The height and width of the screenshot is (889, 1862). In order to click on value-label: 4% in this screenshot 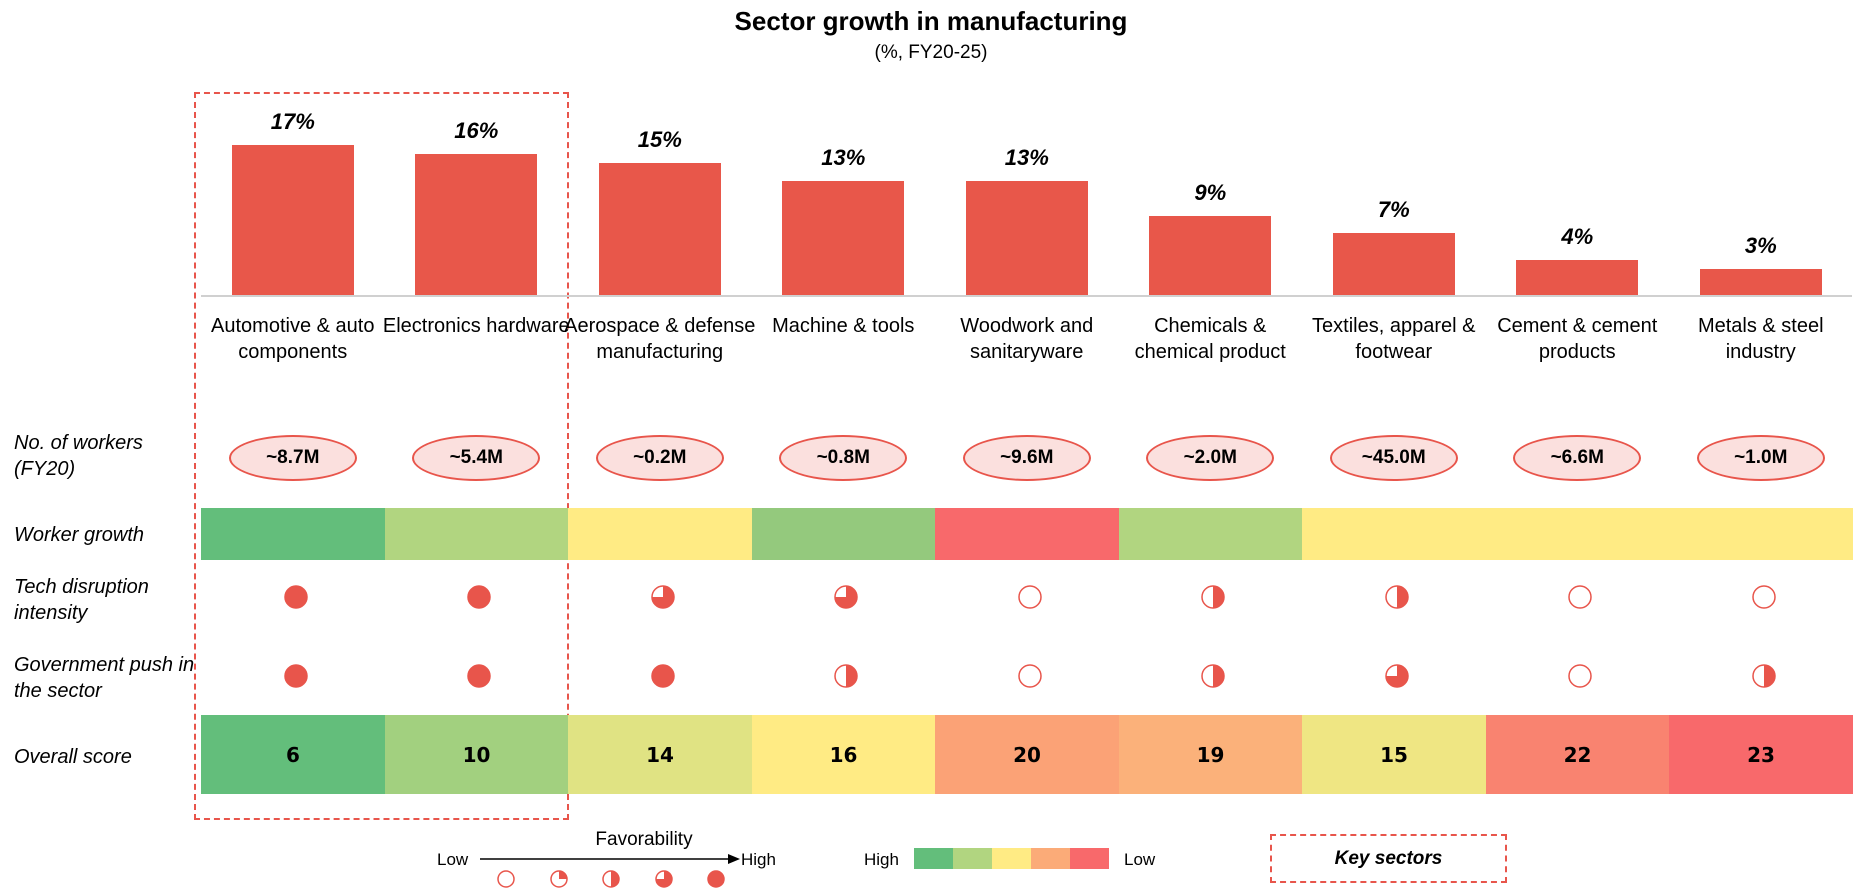, I will do `click(1577, 236)`.